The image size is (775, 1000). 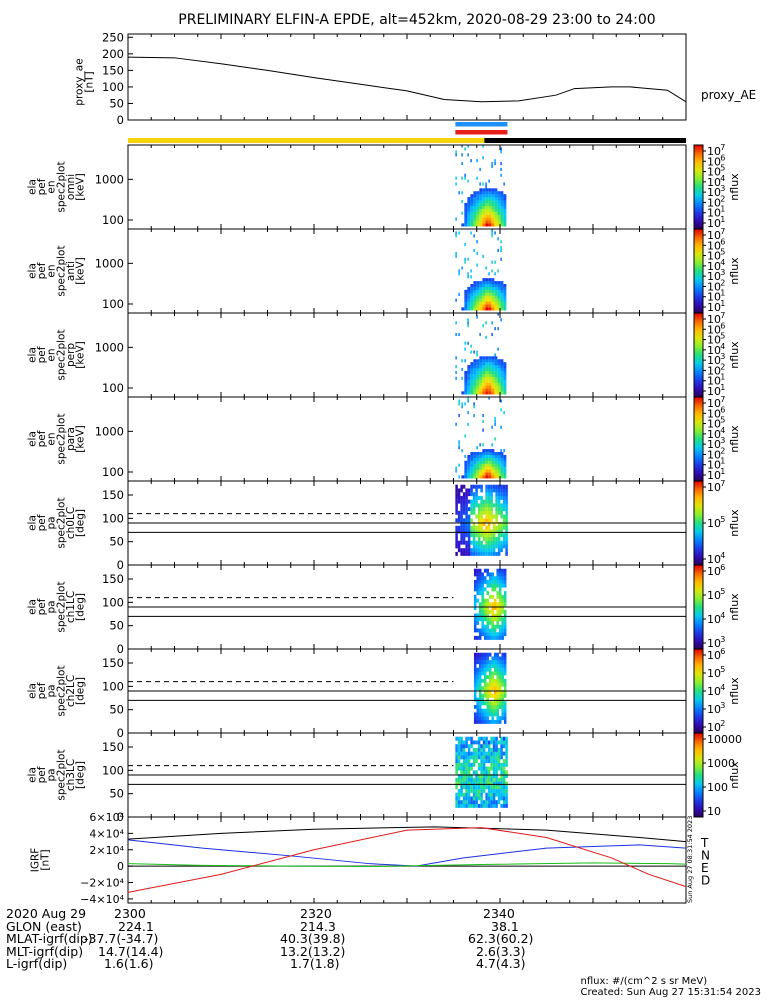 I want to click on y-axis-label-line: spec2plot, so click(x=61, y=438).